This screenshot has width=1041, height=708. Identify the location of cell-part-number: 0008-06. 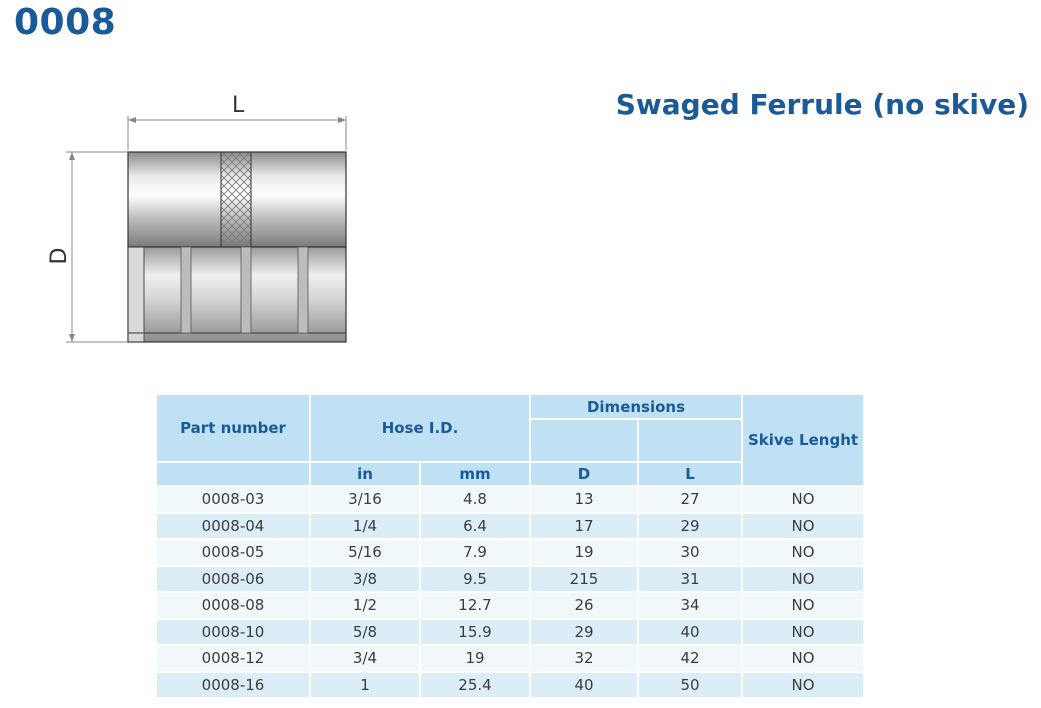
(233, 579).